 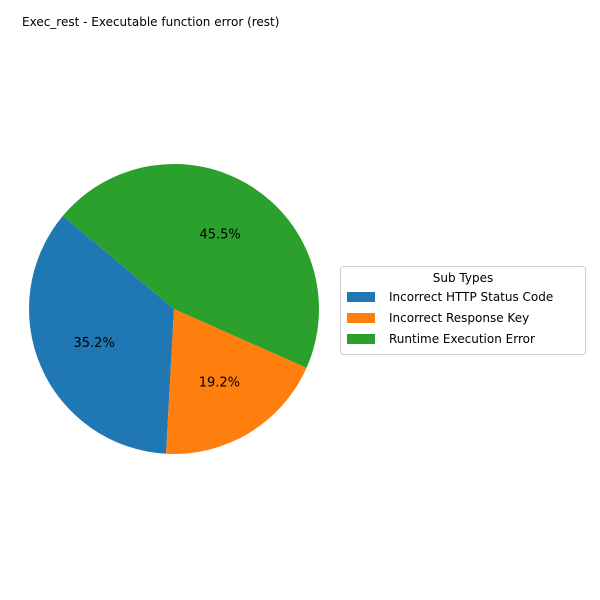 I want to click on legend-label-1: Incorrect HTTP Status Code, so click(x=471, y=297).